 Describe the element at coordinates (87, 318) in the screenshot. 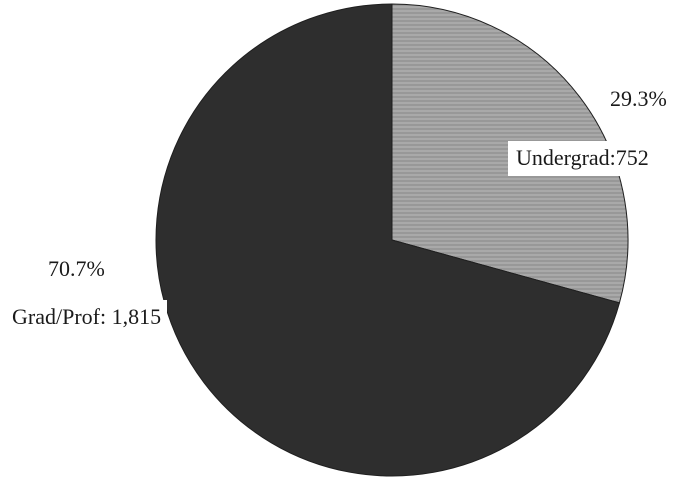

I see `grad-value-label: Grad/Prof: 1,815` at that location.